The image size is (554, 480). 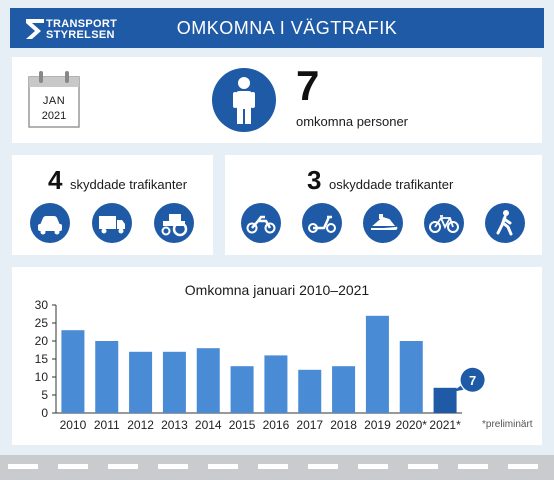 What do you see at coordinates (42, 377) in the screenshot?
I see `y-tick-label: 10` at bounding box center [42, 377].